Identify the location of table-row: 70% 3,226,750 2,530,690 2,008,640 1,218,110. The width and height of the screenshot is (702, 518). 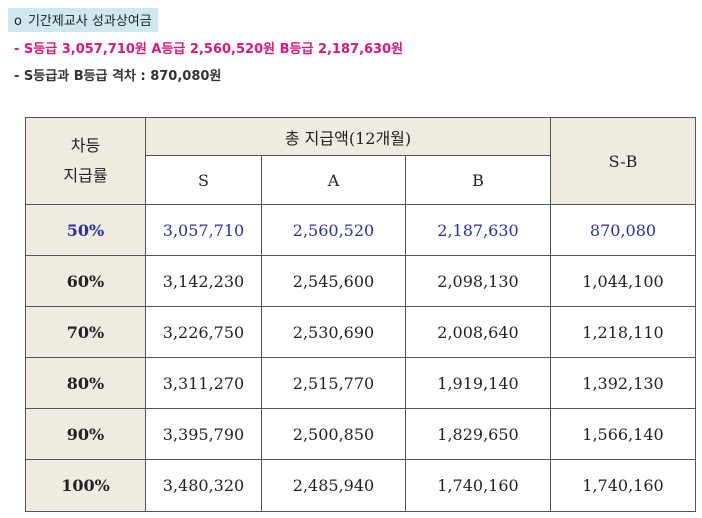
(360, 332).